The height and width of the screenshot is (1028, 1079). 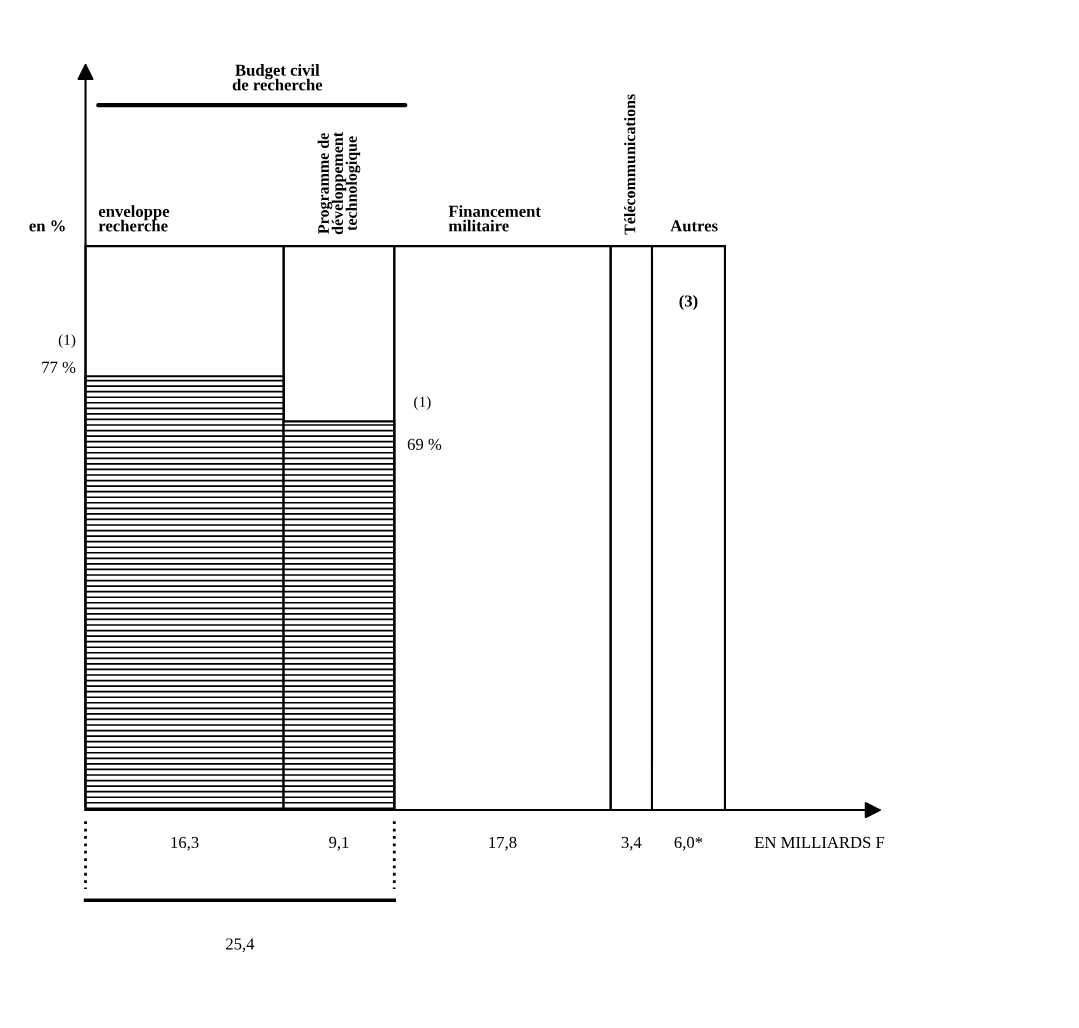 I want to click on category-label: Autres, so click(x=694, y=226).